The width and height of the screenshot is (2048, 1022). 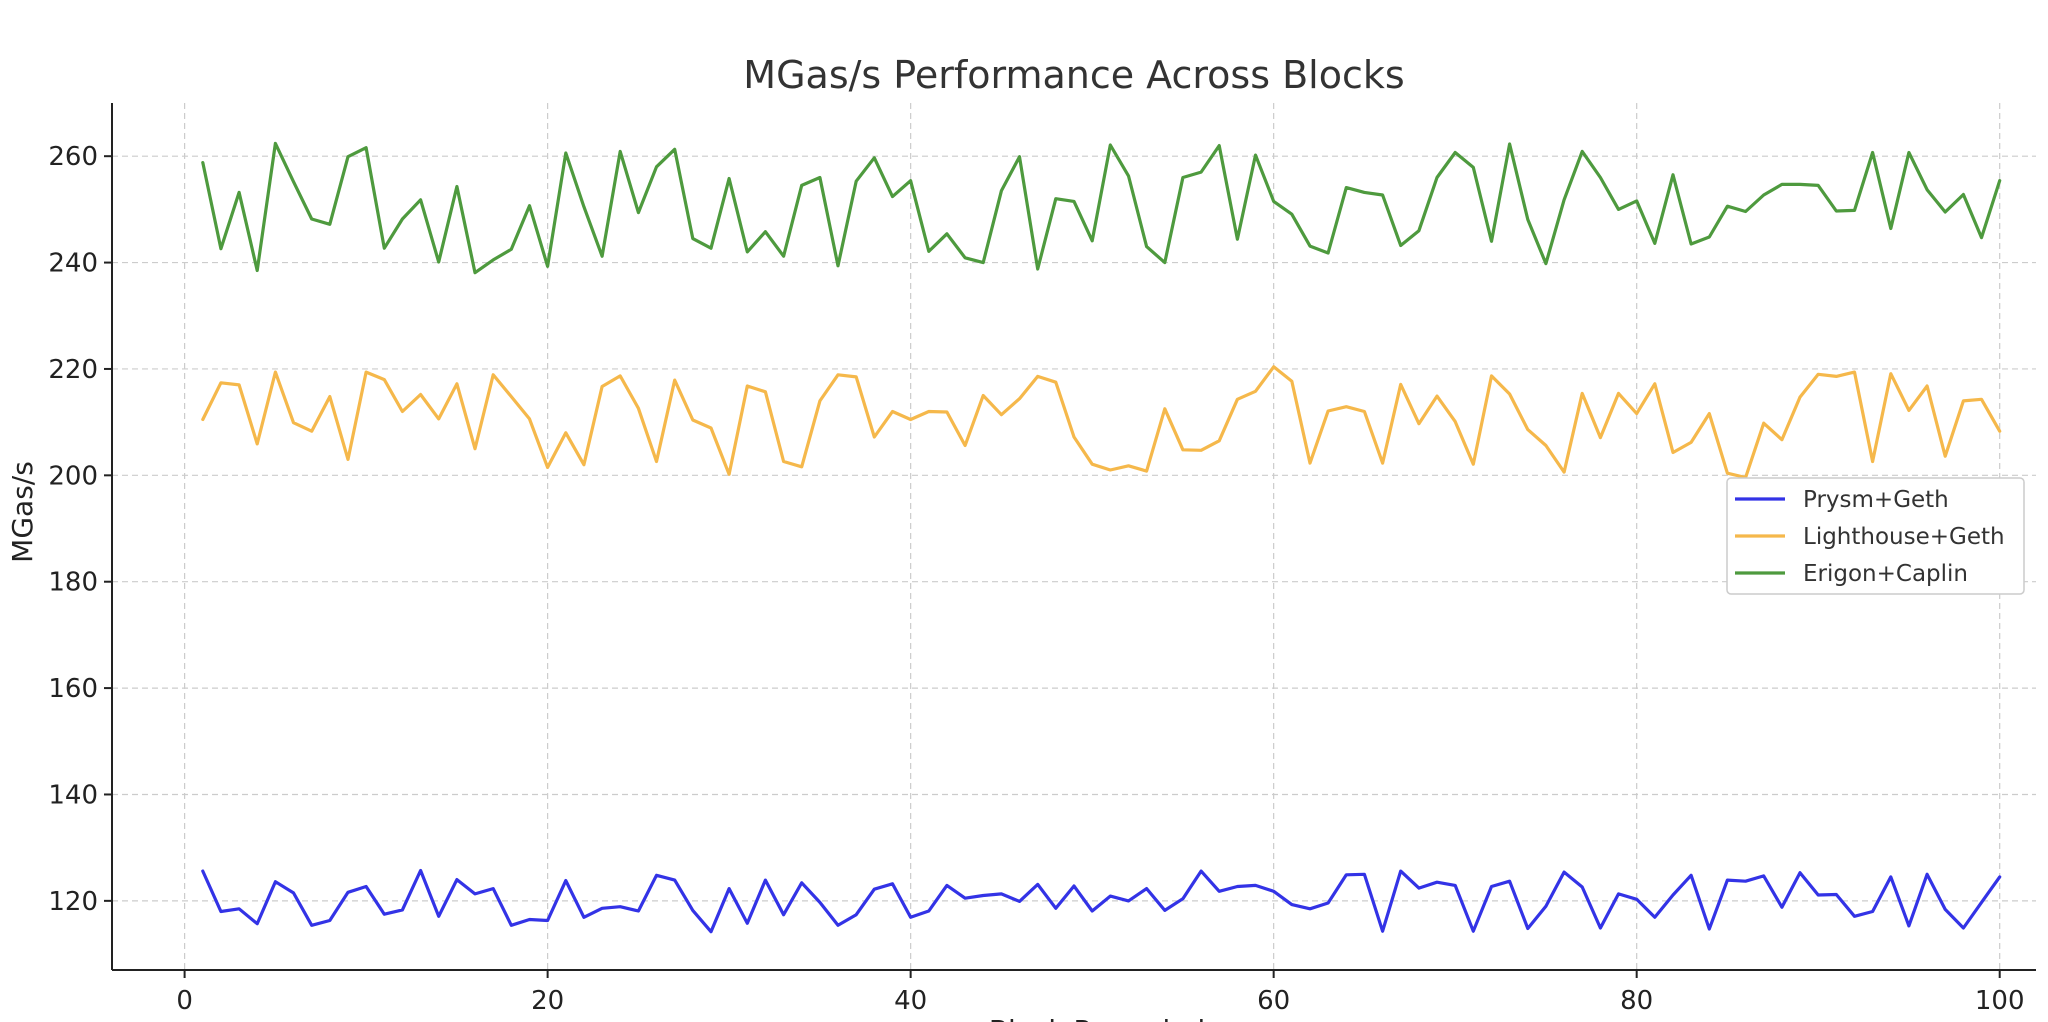 I want to click on series-line-prysm-geth, so click(x=1101, y=901).